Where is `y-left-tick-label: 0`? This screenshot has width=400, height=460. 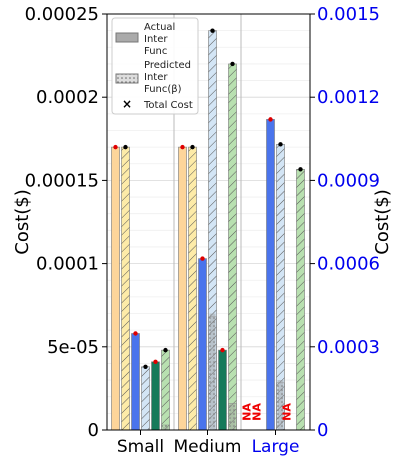 y-left-tick-label: 0 is located at coordinates (93, 430).